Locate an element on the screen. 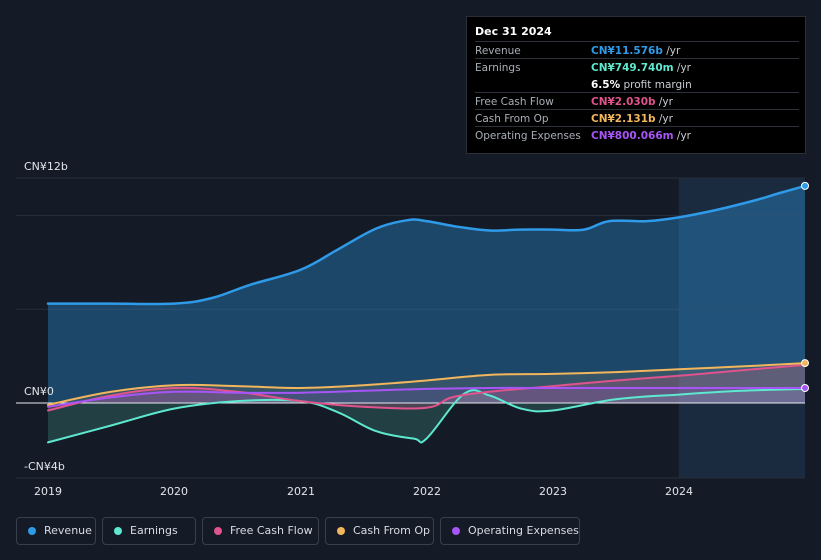 The width and height of the screenshot is (821, 560). tooltip-row-free-cash-flow: Free Cash Flow CN¥2.030b /yr is located at coordinates (637, 101).